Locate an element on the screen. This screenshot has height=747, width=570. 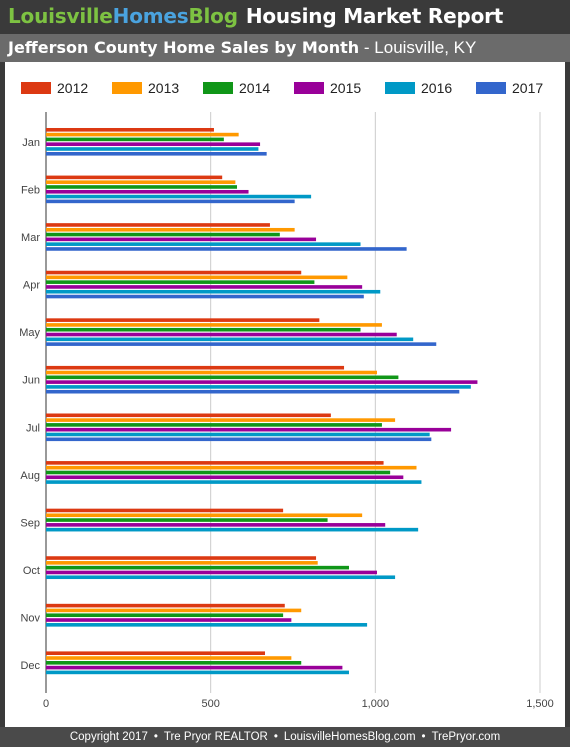
legend-label: 2015 is located at coordinates (345, 88).